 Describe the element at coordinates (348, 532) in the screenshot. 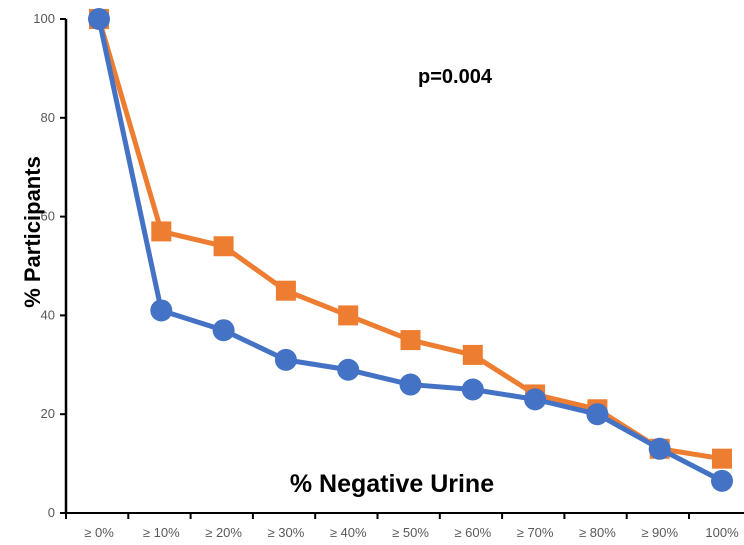

I see `x-tick-label: ≥ 40%` at that location.